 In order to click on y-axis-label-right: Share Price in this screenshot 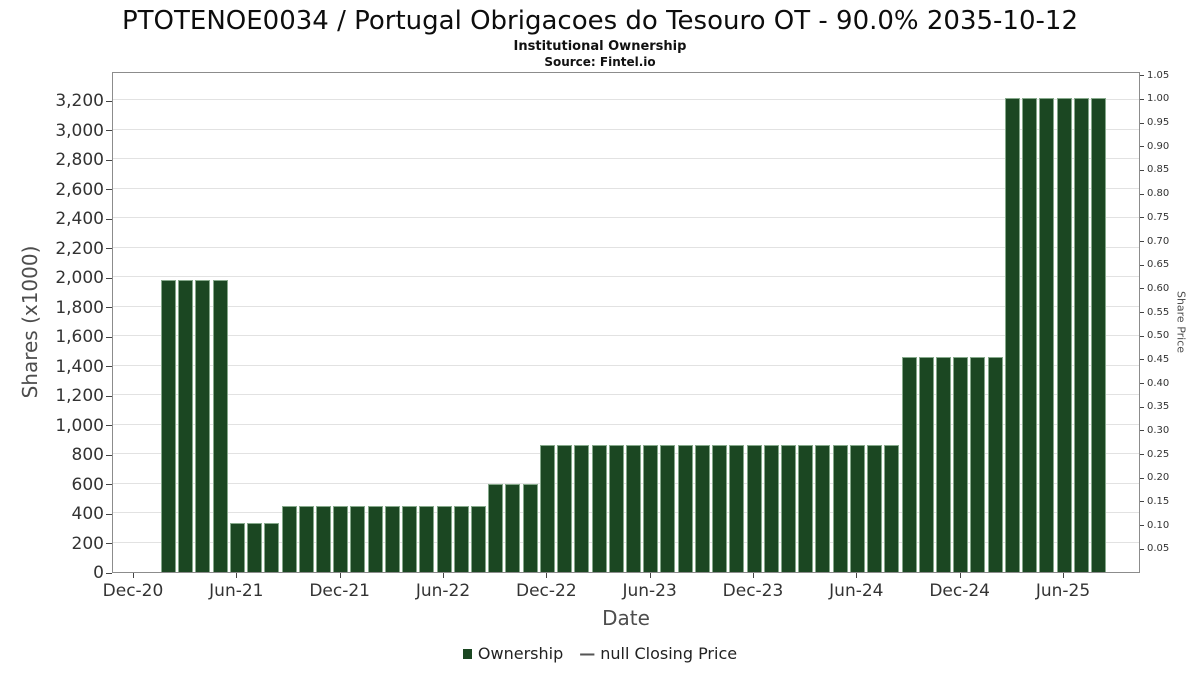, I will do `click(1181, 322)`.